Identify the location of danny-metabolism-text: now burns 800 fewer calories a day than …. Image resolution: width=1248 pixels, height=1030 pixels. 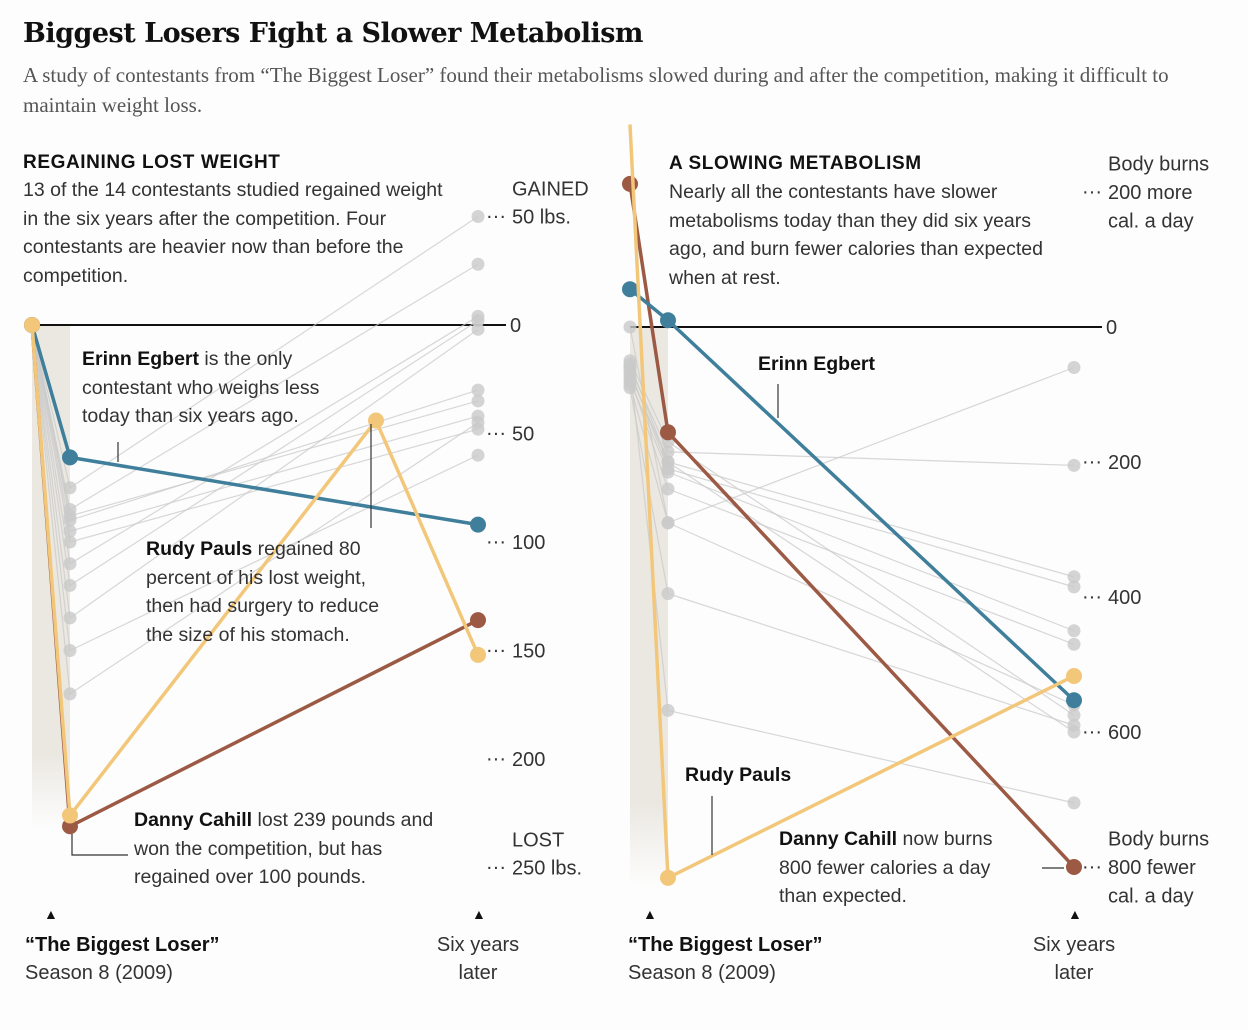
(886, 867).